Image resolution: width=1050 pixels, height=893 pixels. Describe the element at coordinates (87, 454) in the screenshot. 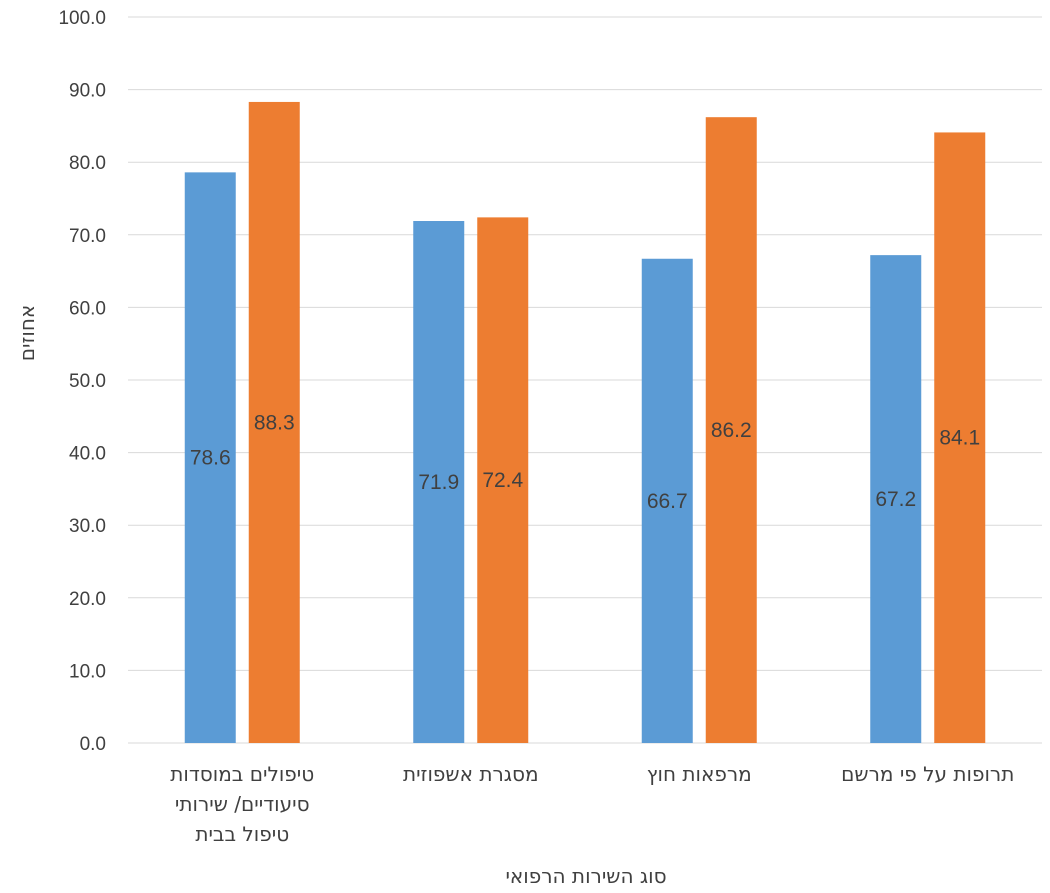

I see `y-tick-label: 40.0` at that location.